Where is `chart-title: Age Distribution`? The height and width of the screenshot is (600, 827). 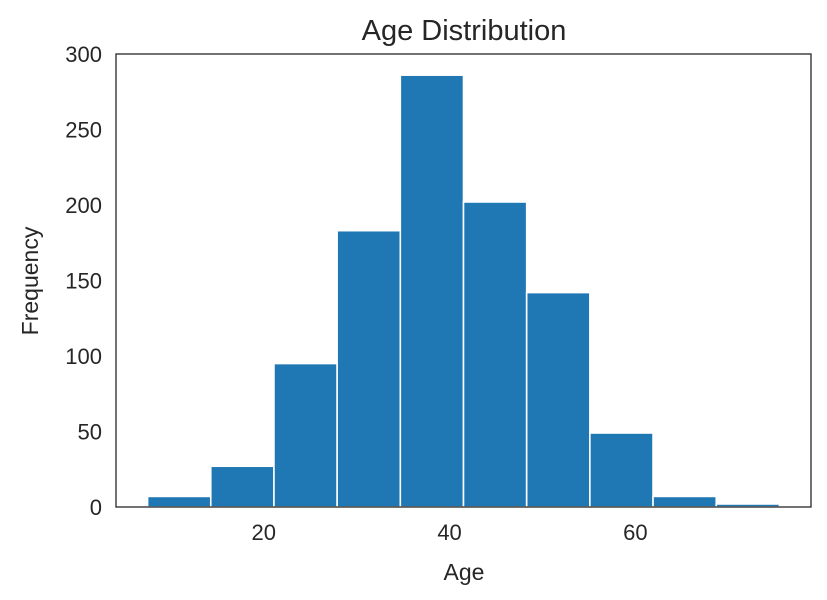 chart-title: Age Distribution is located at coordinates (464, 31).